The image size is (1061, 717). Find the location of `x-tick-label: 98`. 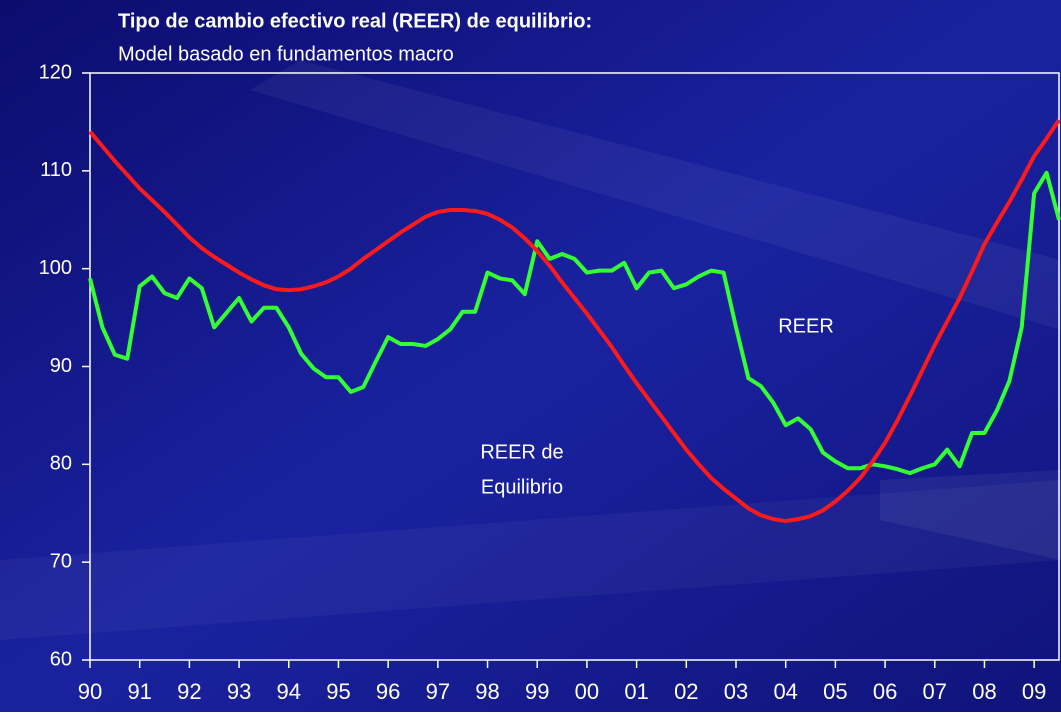

x-tick-label: 98 is located at coordinates (487, 691).